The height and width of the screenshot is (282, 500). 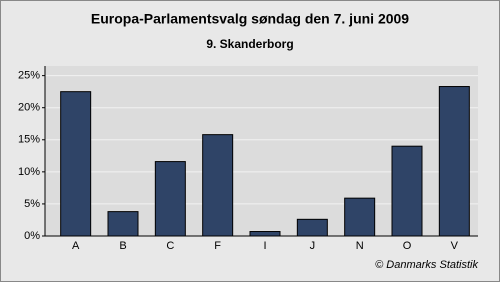 What do you see at coordinates (76, 246) in the screenshot?
I see `x-tick-label: A` at bounding box center [76, 246].